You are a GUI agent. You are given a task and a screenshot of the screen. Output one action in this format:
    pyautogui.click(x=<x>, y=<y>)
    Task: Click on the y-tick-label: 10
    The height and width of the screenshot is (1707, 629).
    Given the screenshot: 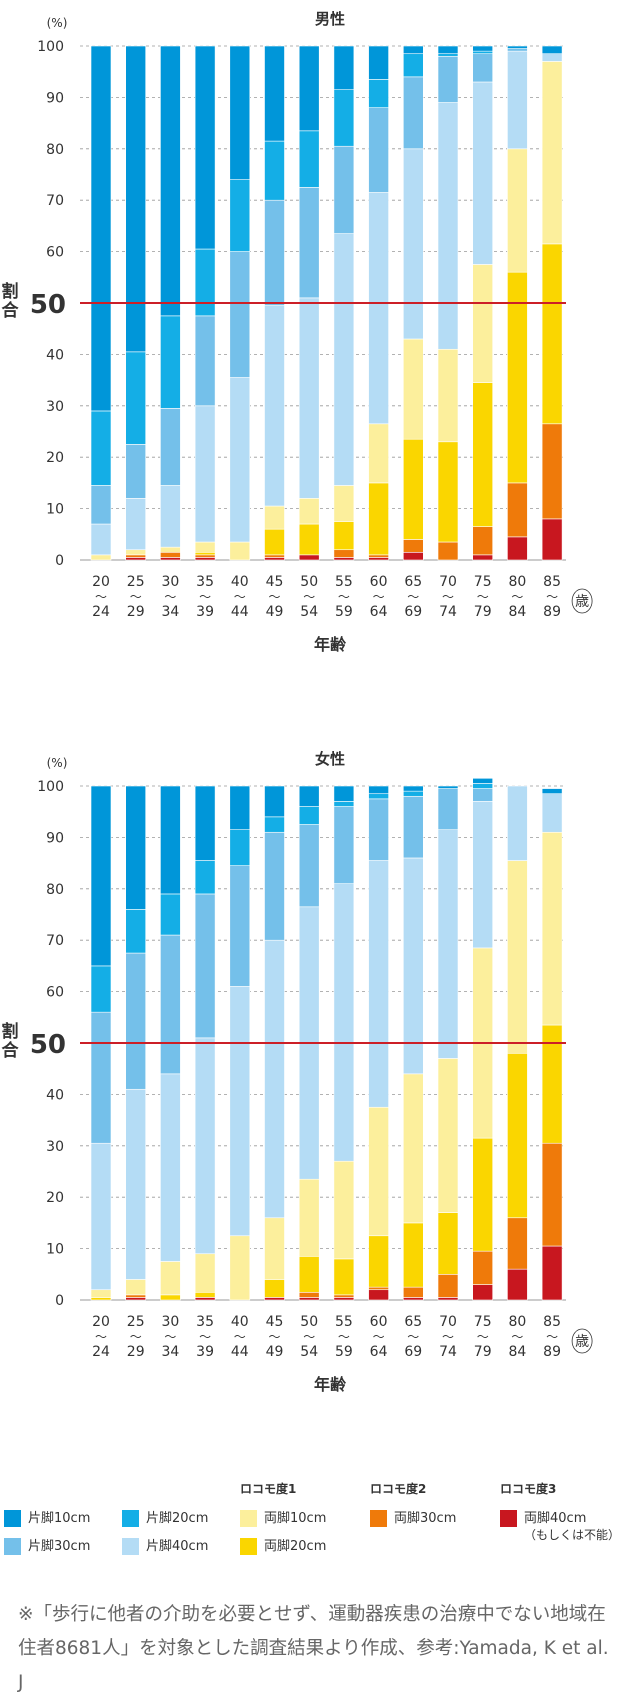 What is the action you would take?
    pyautogui.click(x=55, y=1250)
    